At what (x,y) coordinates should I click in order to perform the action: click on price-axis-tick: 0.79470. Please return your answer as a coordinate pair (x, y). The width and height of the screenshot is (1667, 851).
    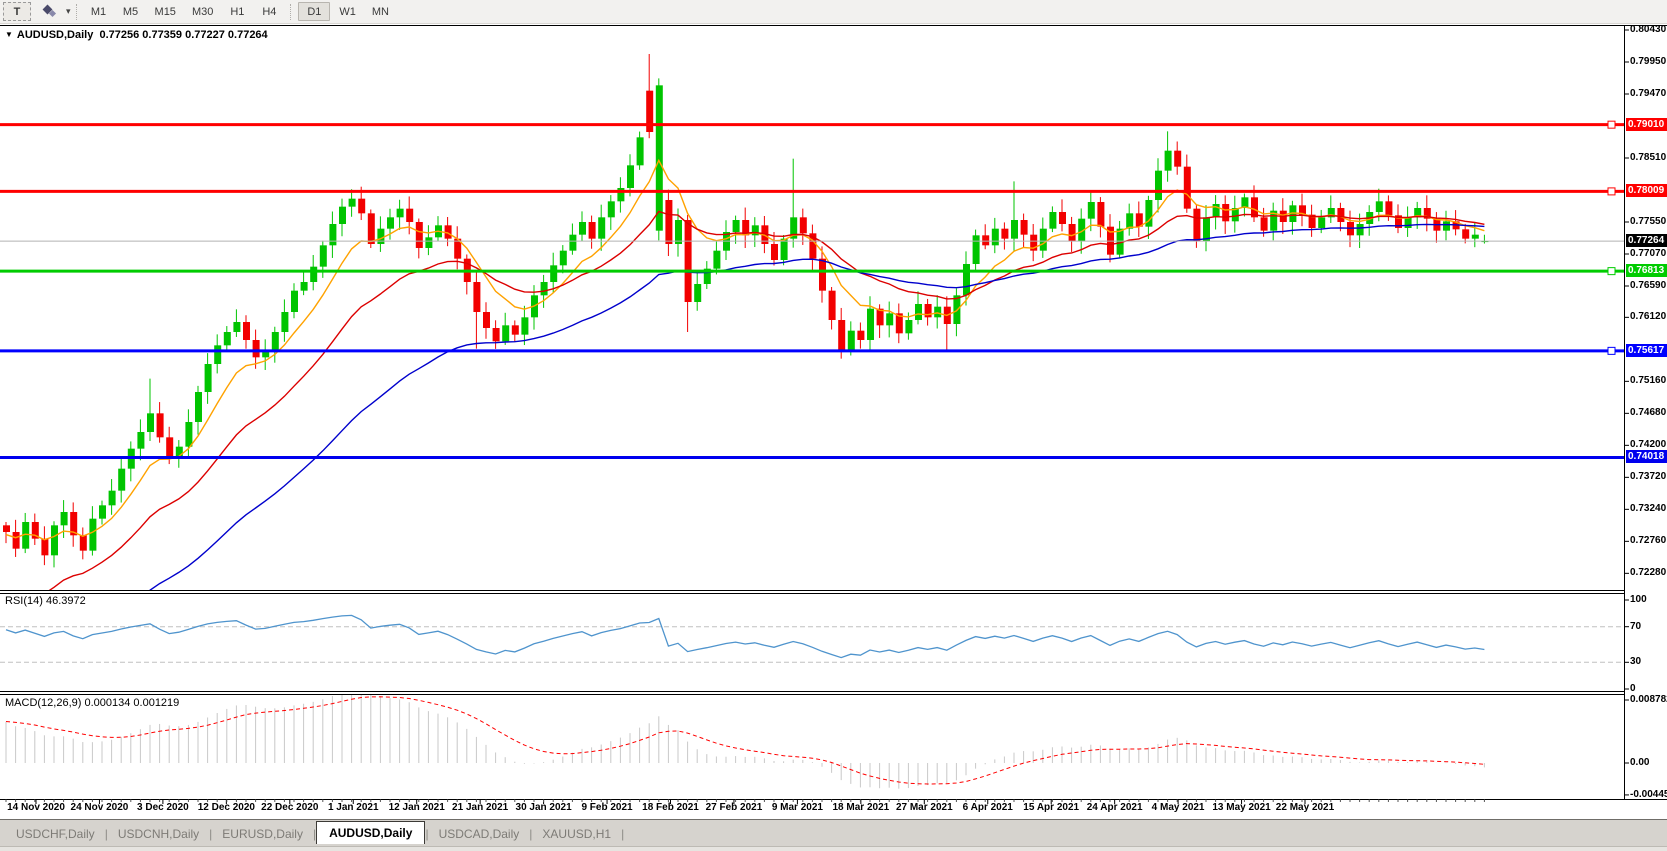
    Looking at the image, I should click on (1648, 93).